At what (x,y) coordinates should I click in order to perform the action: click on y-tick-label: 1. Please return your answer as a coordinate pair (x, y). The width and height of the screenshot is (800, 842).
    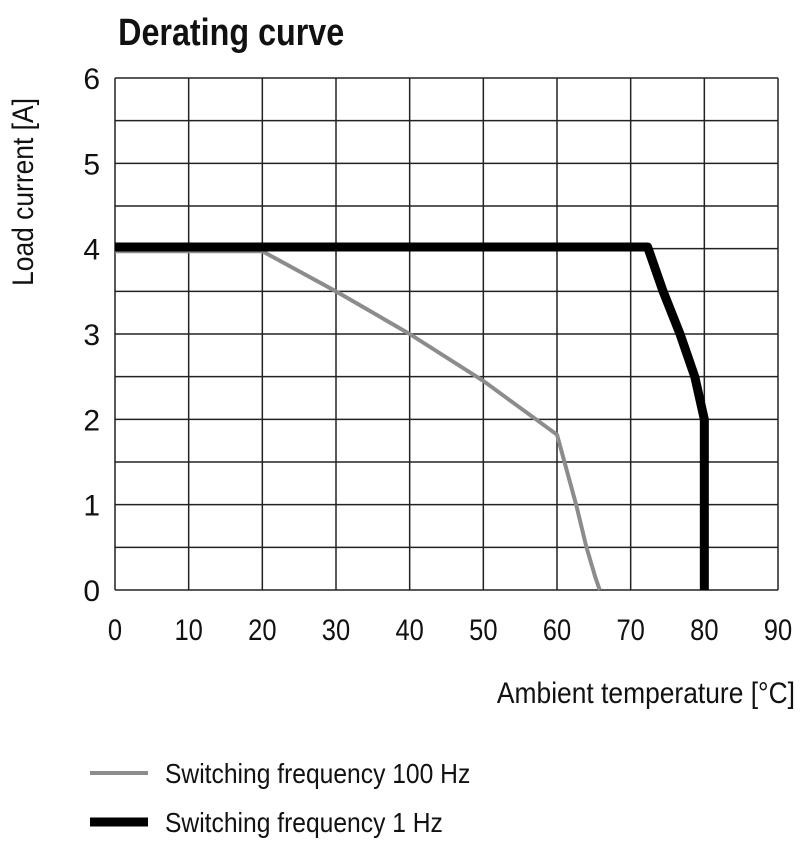
    Looking at the image, I should click on (91, 506).